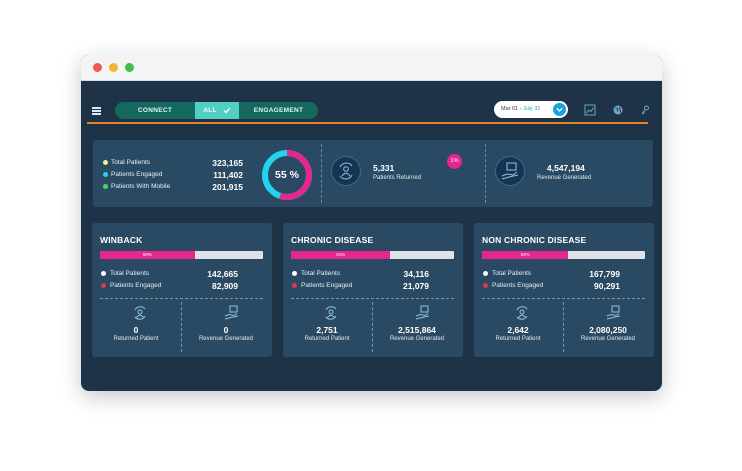 This screenshot has height=471, width=742. Describe the element at coordinates (227, 110) in the screenshot. I see `checkmark-icon` at that location.